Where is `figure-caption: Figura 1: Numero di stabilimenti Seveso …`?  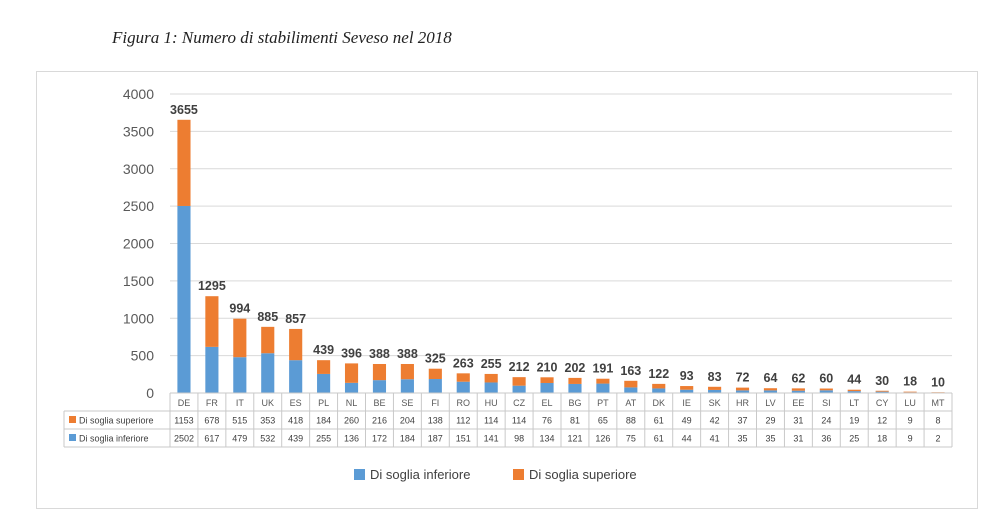
figure-caption: Figura 1: Numero di stabilimenti Seveso … is located at coordinates (282, 37).